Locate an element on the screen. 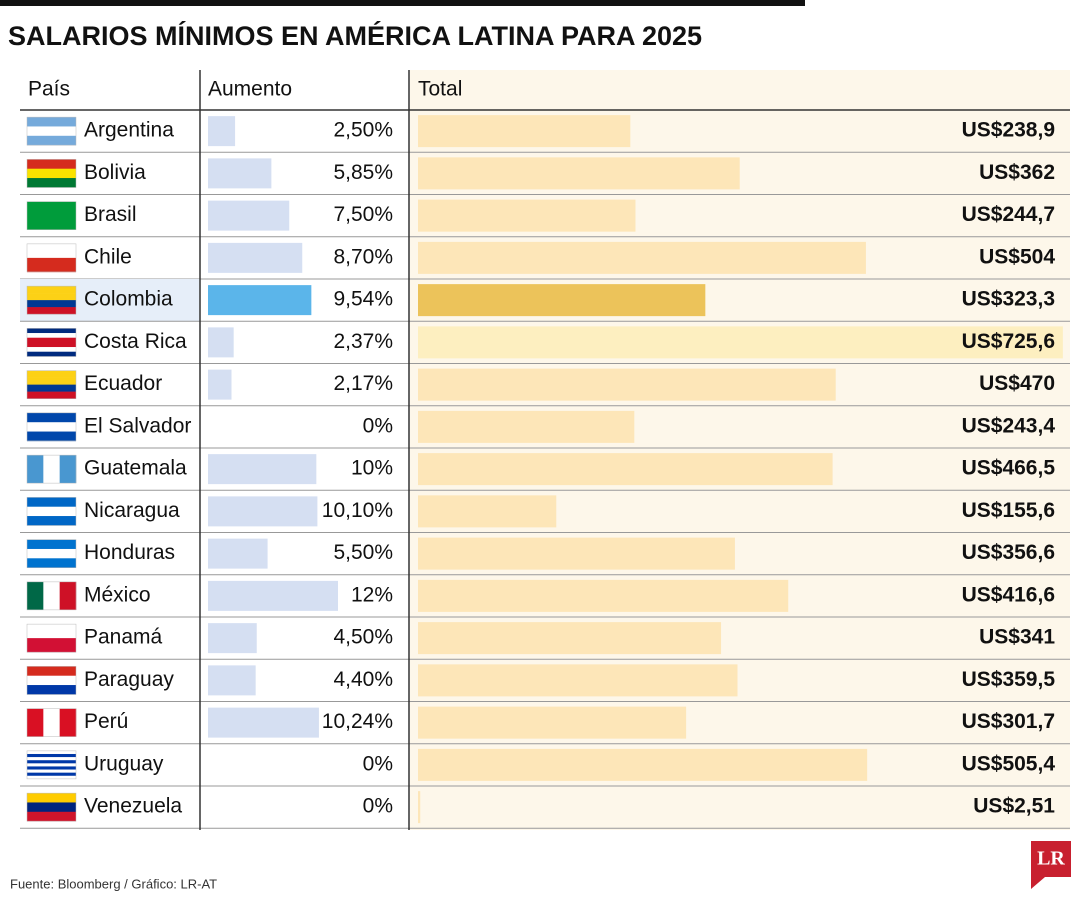  country-label: Colombia is located at coordinates (128, 299).